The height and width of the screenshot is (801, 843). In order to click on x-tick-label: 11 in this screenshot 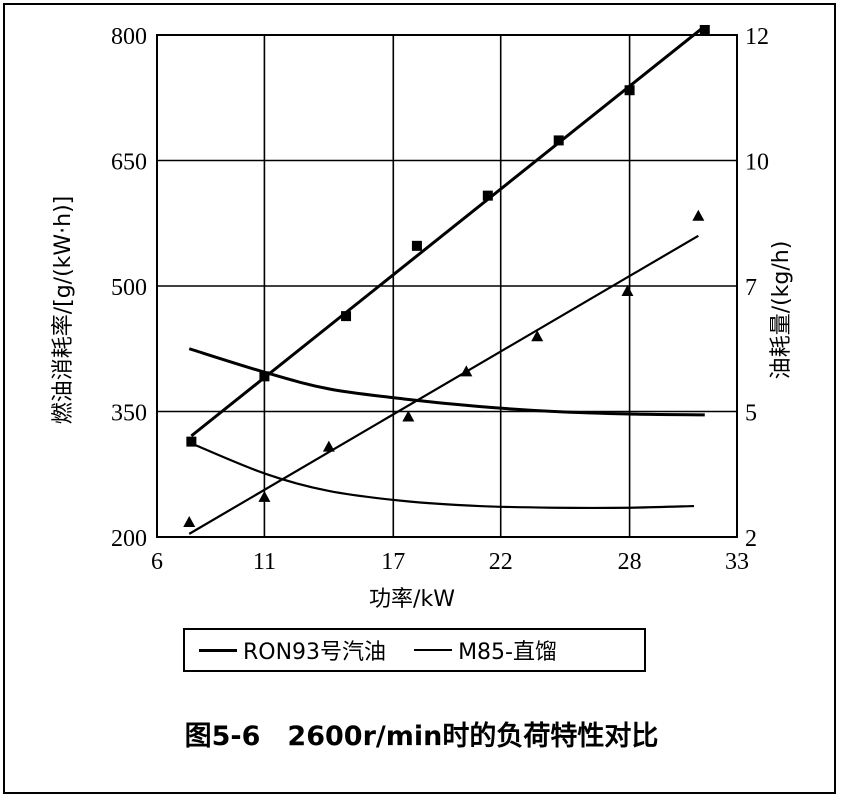, I will do `click(264, 562)`.